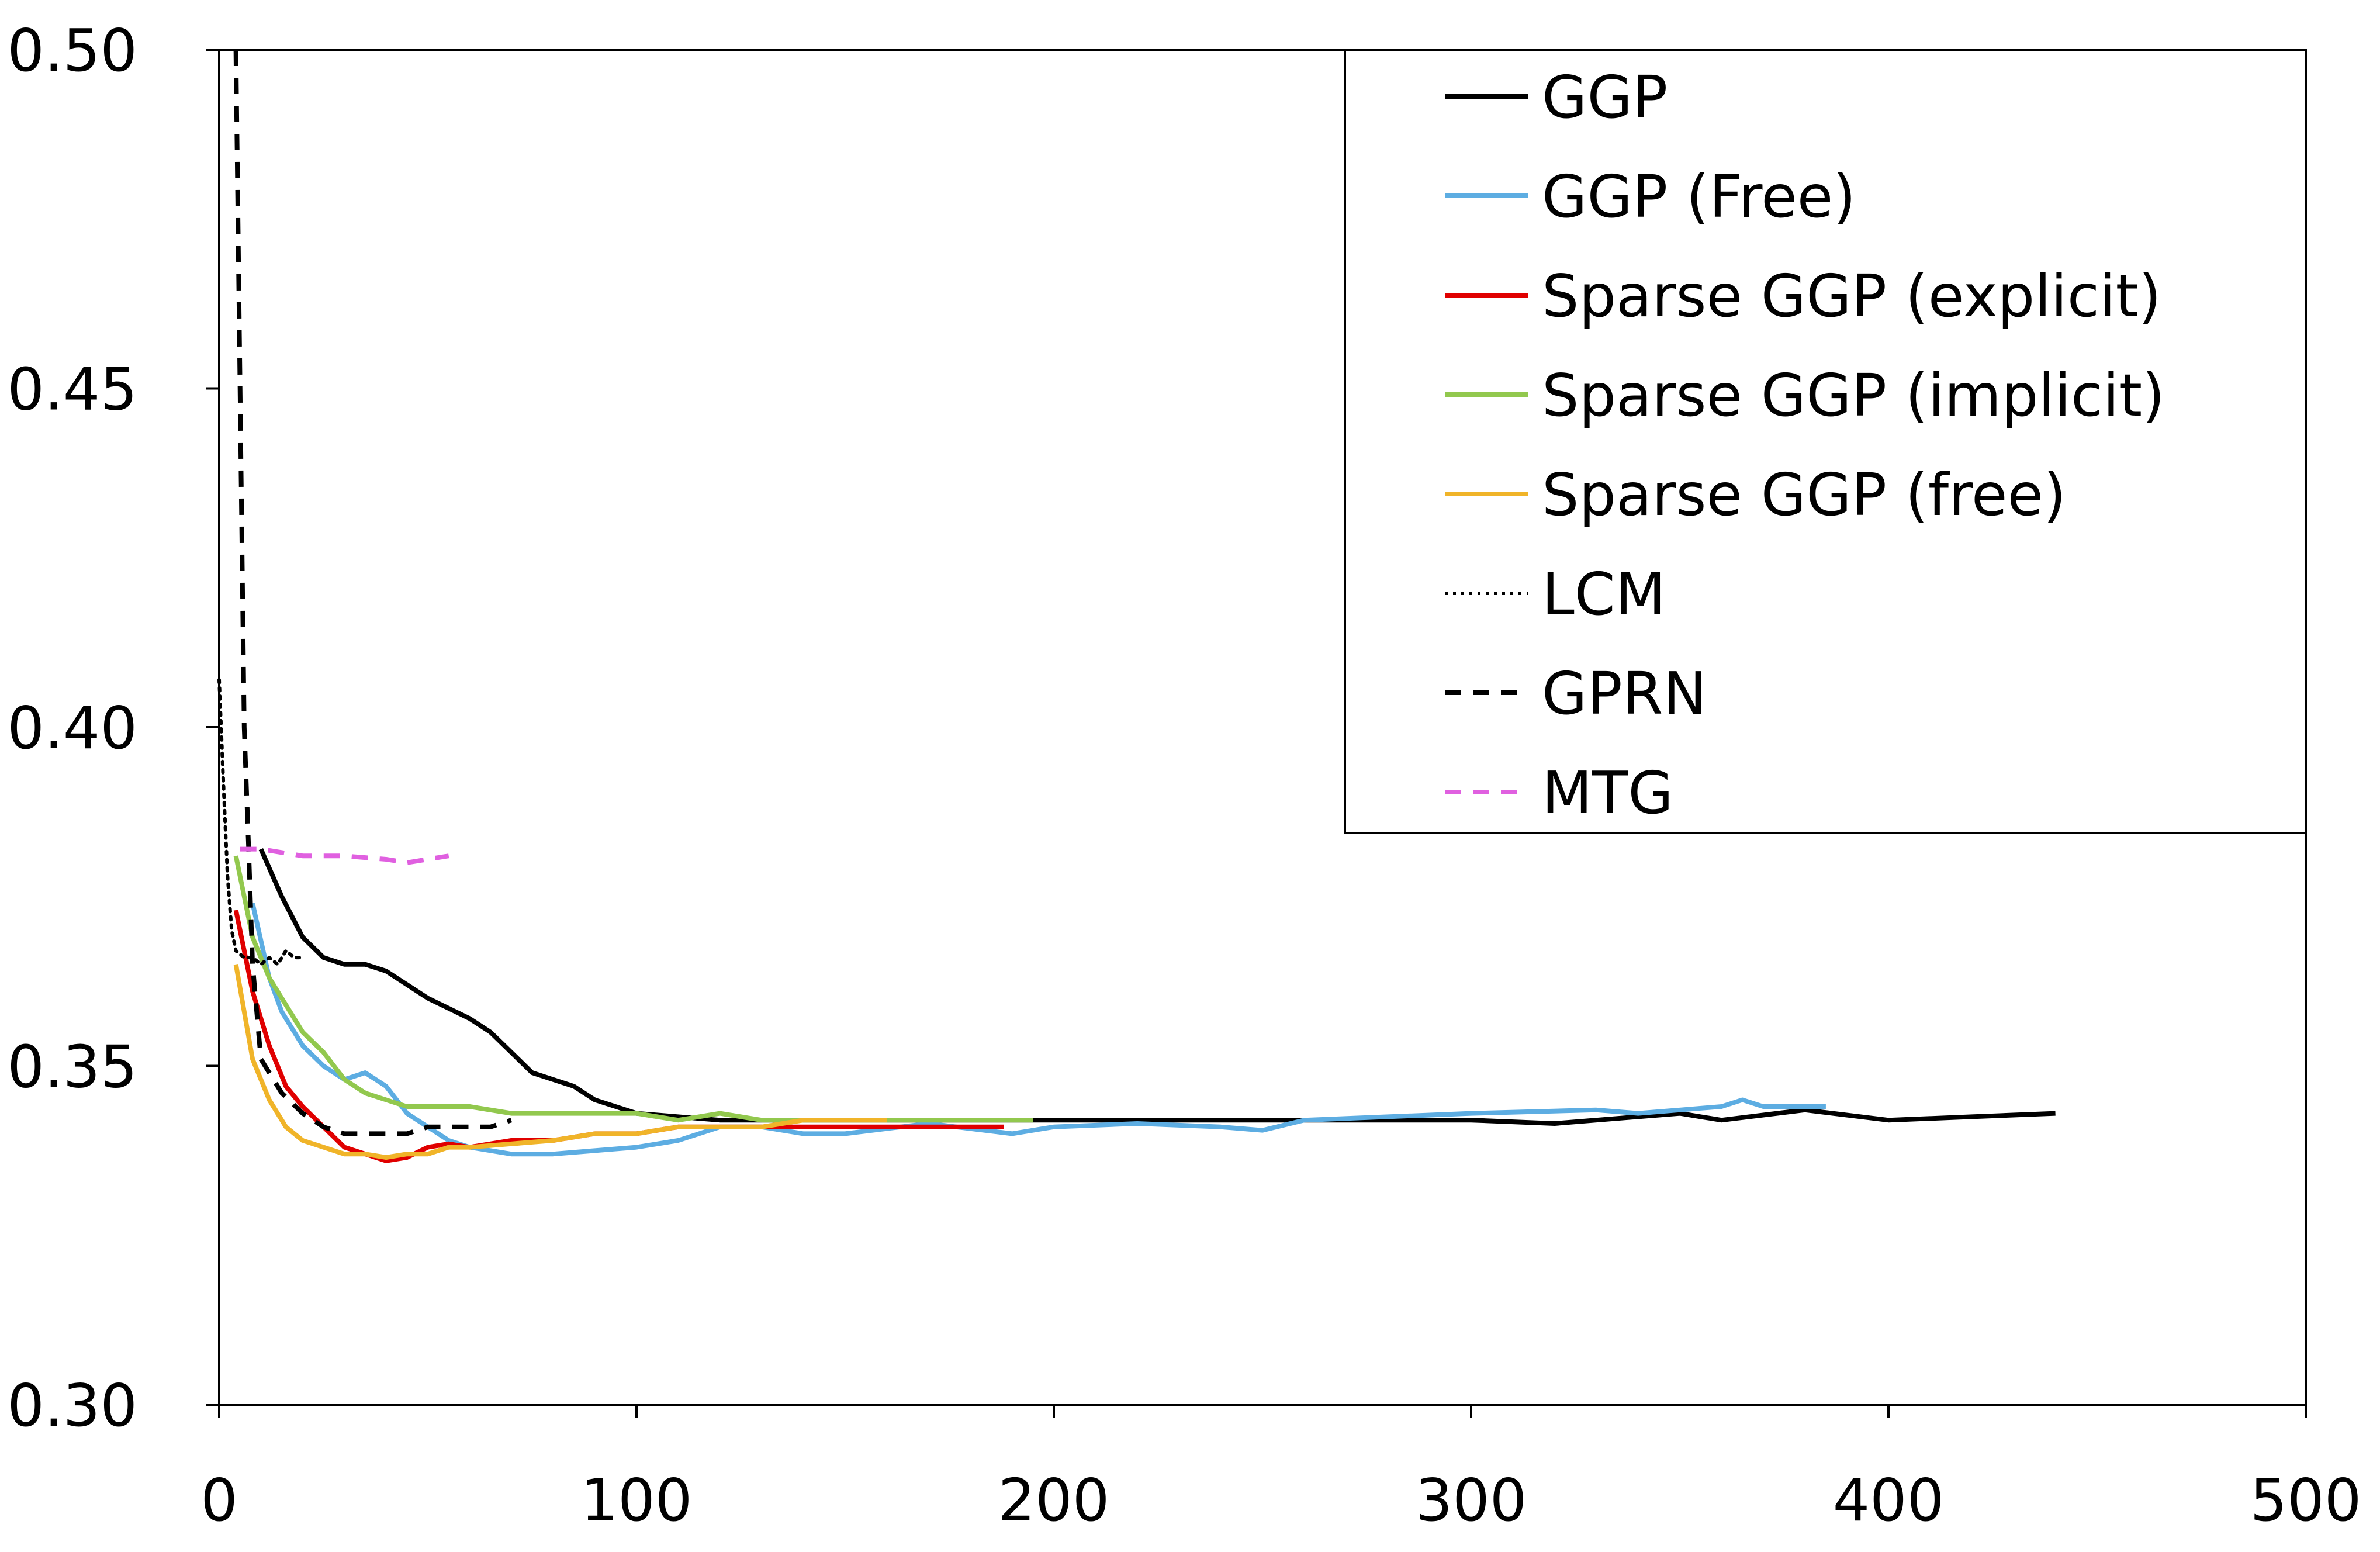 This screenshot has width=2380, height=1552. I want to click on series-line-mtg, so click(344, 855).